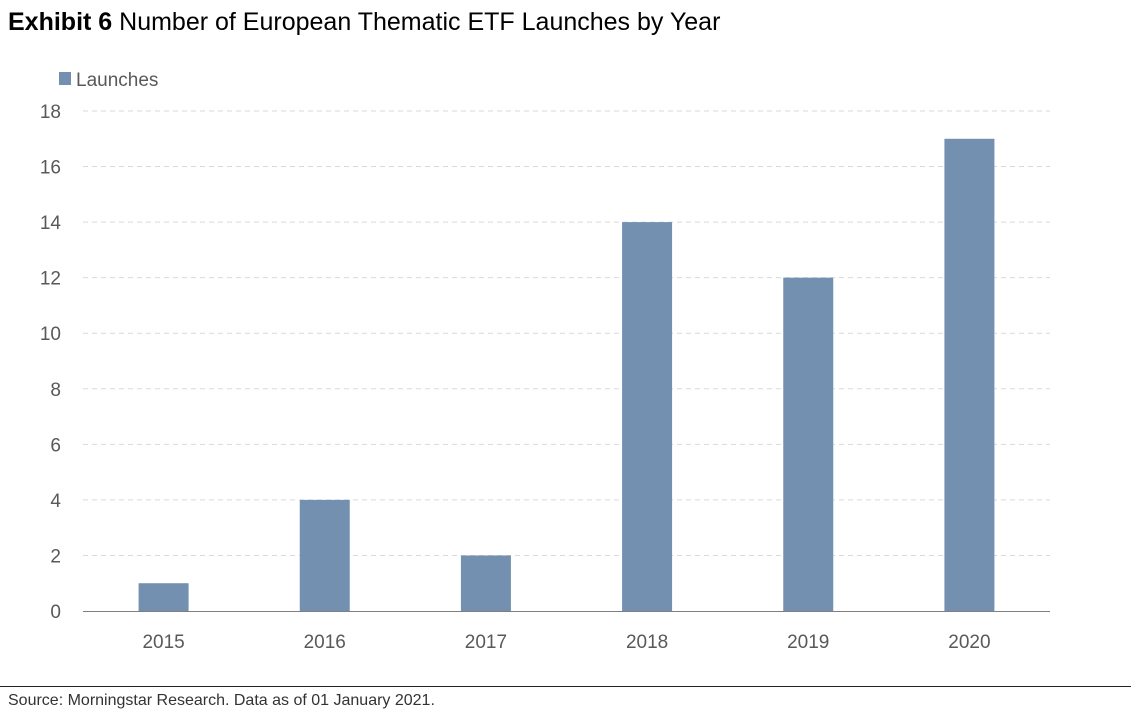 This screenshot has height=719, width=1137. Describe the element at coordinates (486, 642) in the screenshot. I see `x-tick-label: 2017` at that location.